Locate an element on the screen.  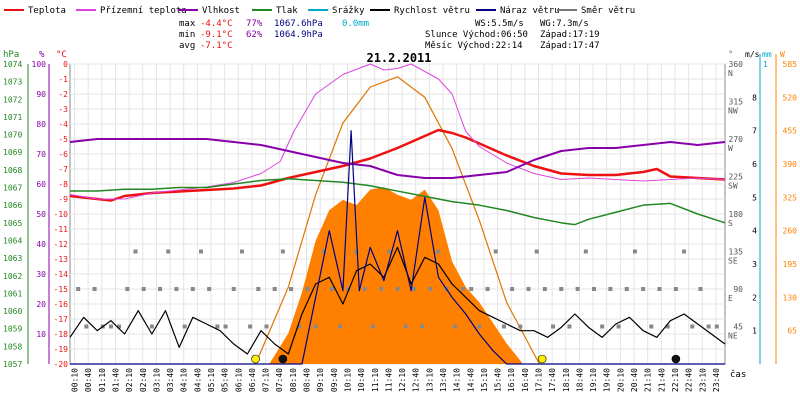
radiation-tick: 325 is located at coordinates (790, 197).